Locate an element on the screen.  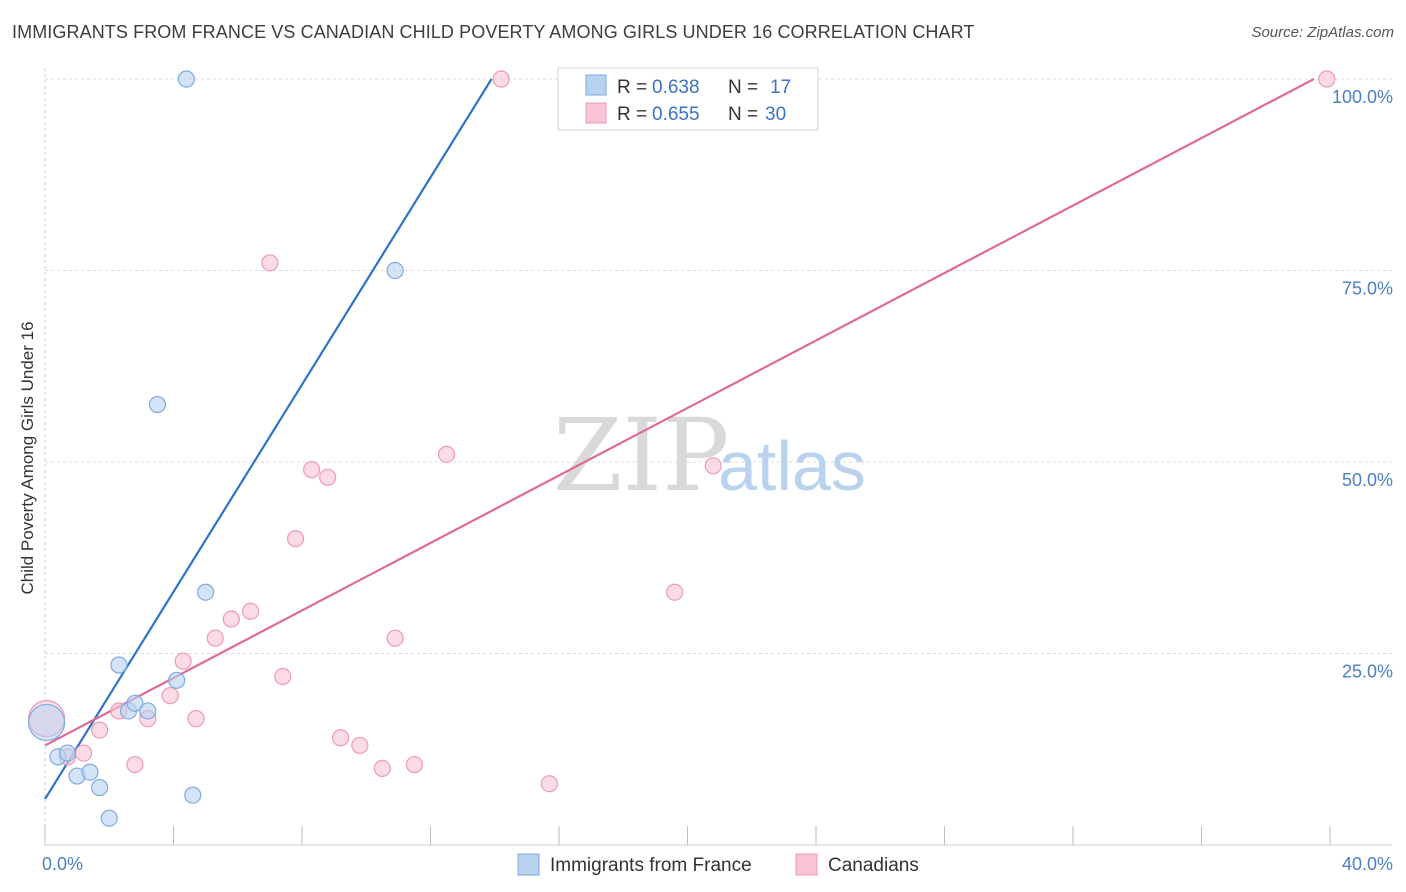
x-tick-label: 0.0% is located at coordinates (62, 864).